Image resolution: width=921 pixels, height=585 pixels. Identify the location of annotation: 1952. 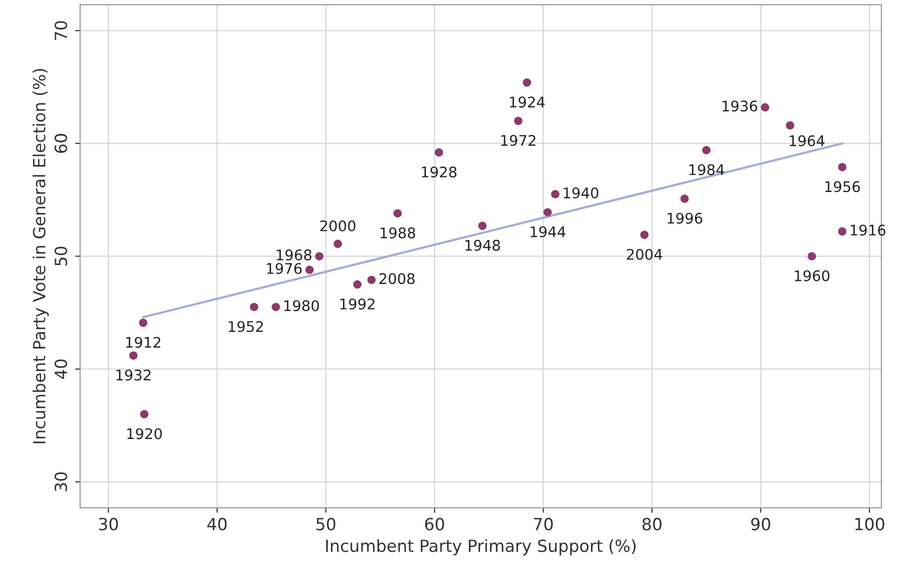
(245, 326).